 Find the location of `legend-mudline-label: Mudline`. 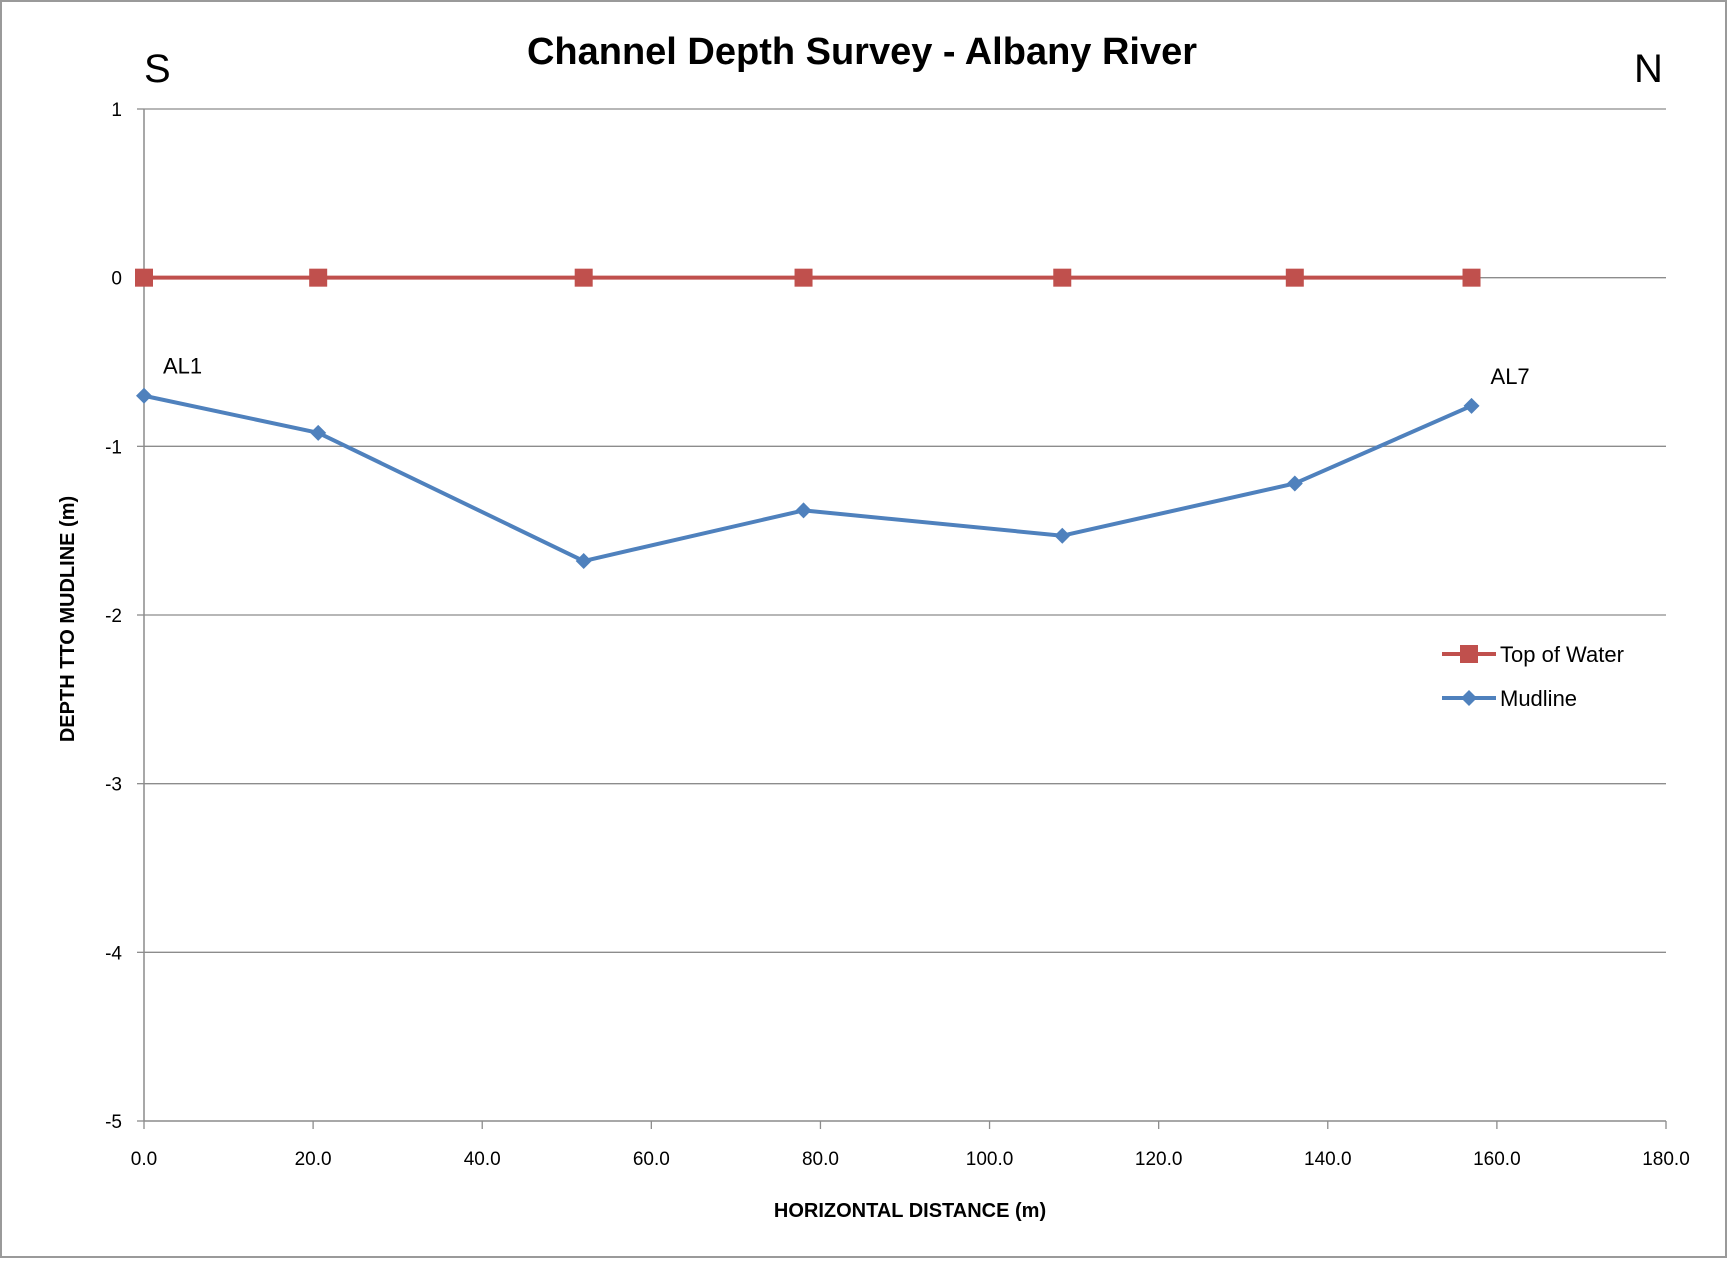

legend-mudline-label: Mudline is located at coordinates (1538, 698).